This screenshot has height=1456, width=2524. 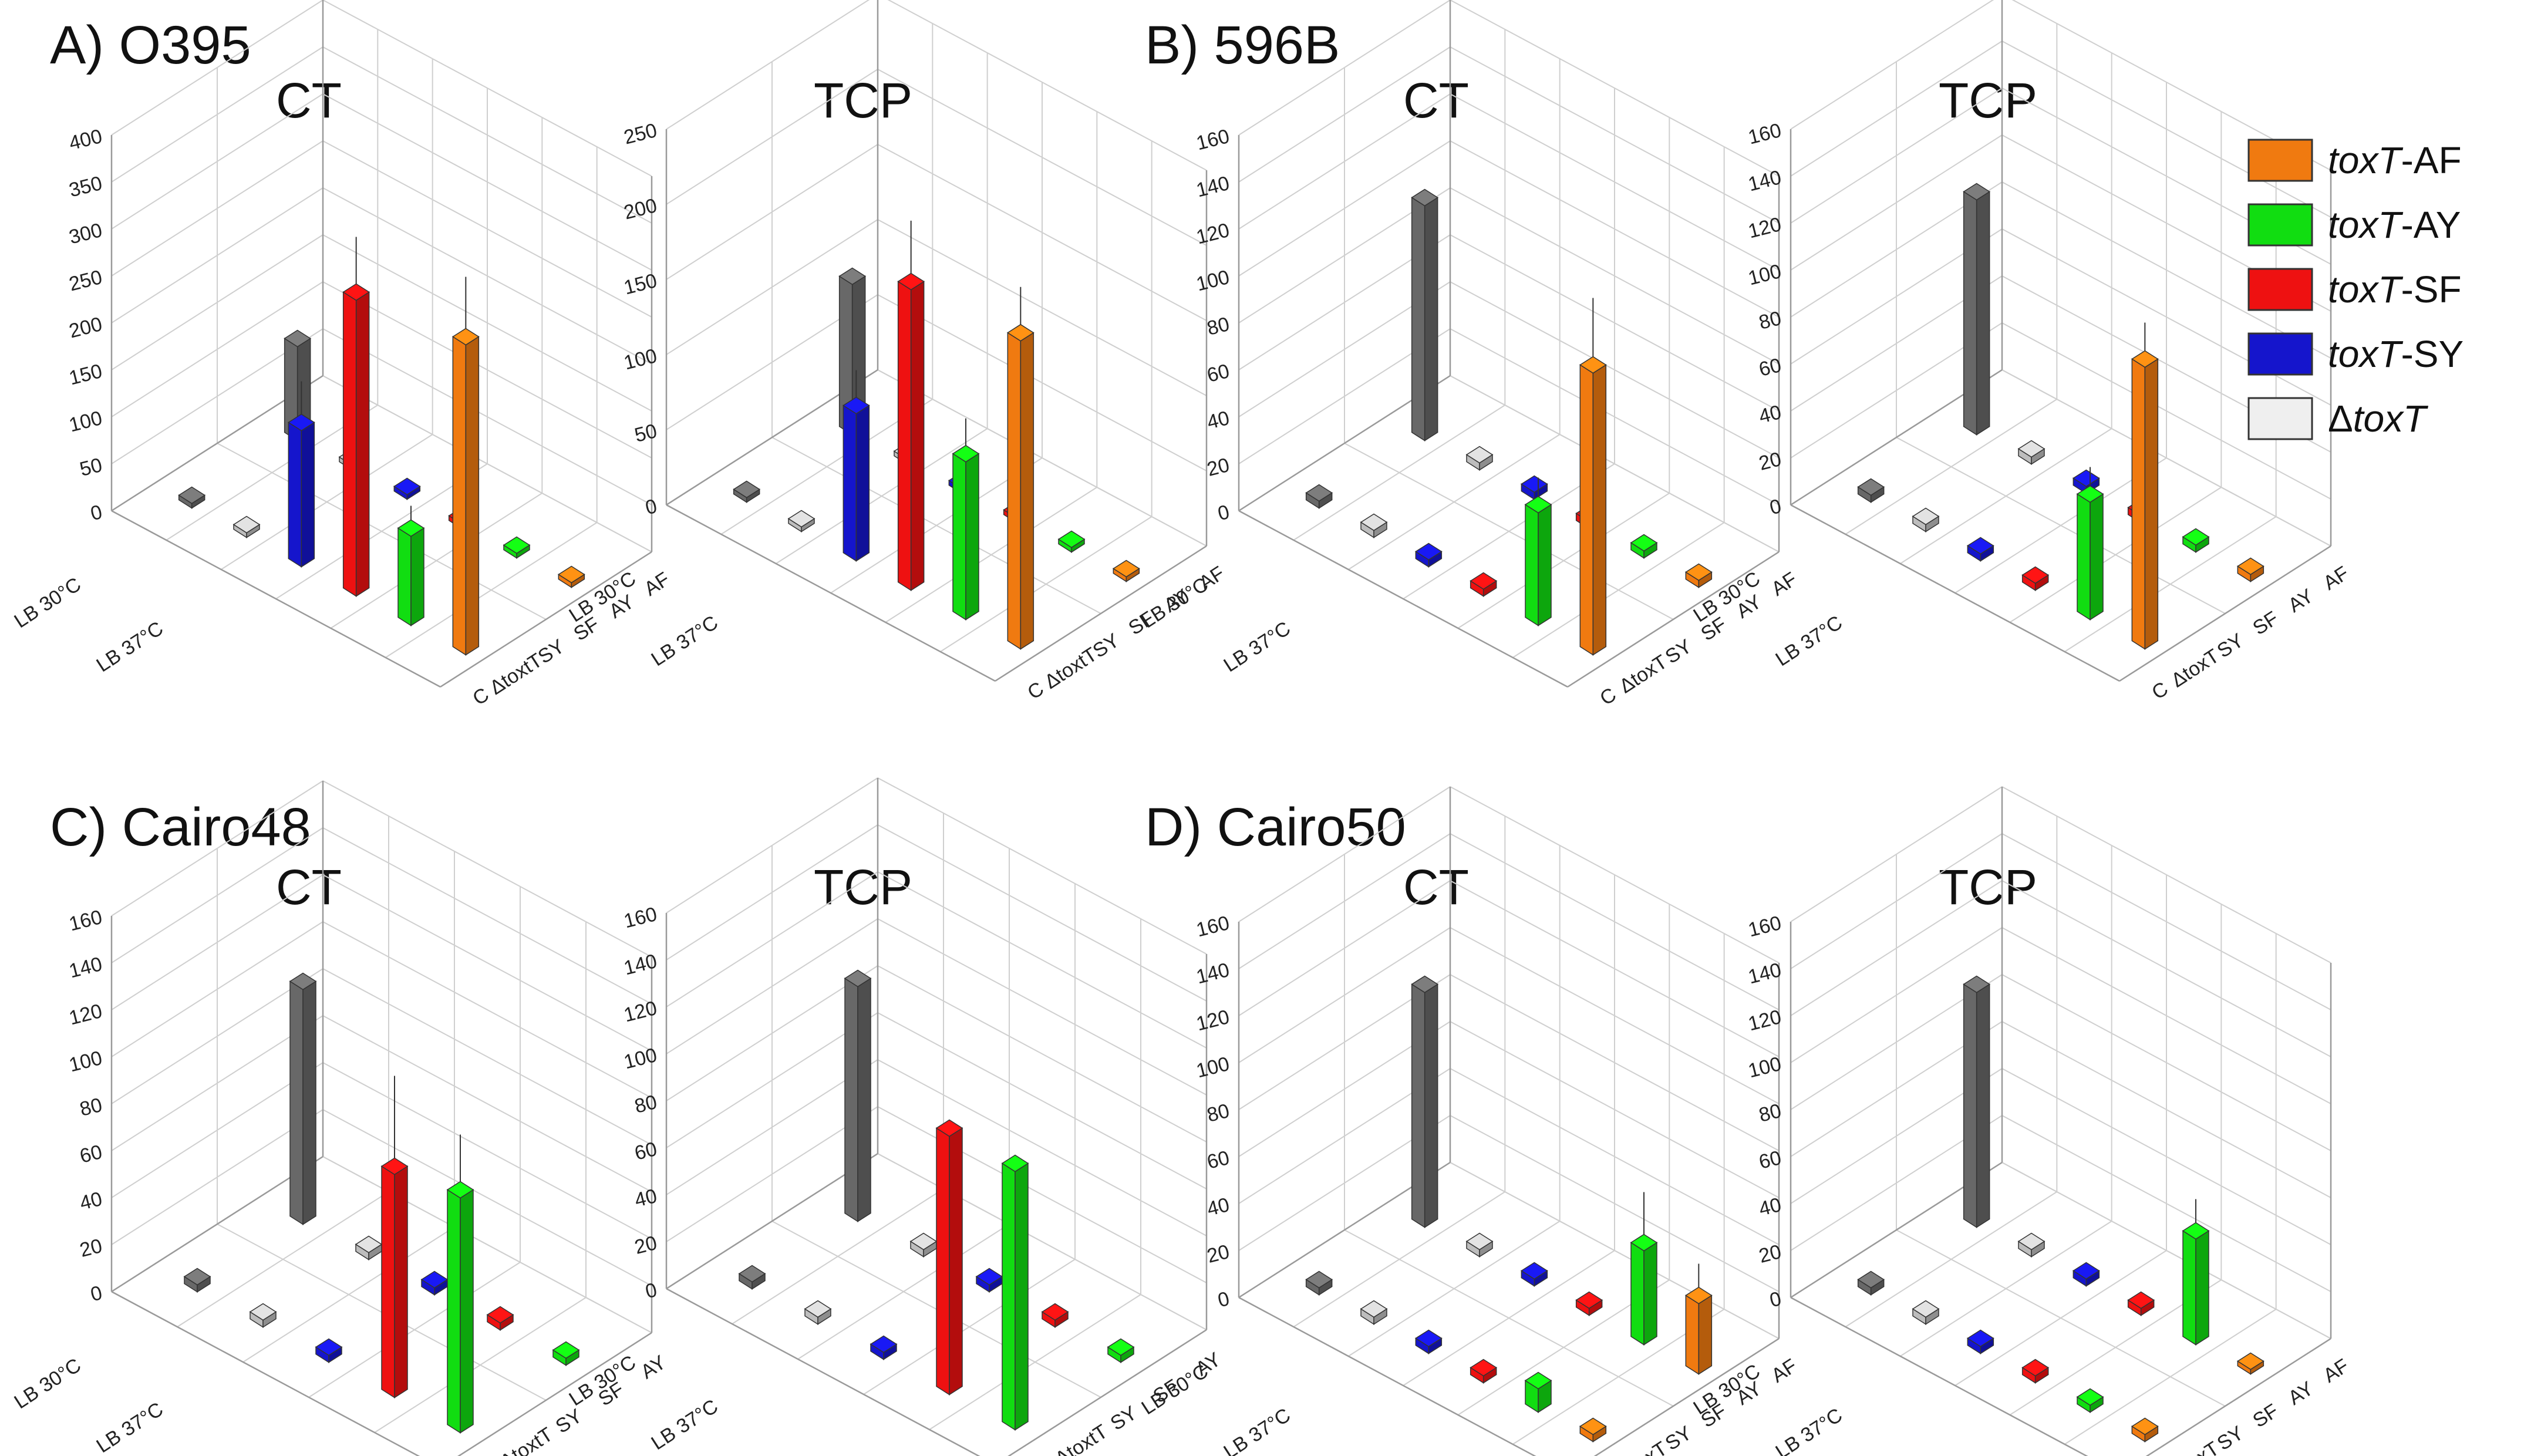 What do you see at coordinates (1126, 569) in the screenshot?
I see `bar-lb30-af-top` at bounding box center [1126, 569].